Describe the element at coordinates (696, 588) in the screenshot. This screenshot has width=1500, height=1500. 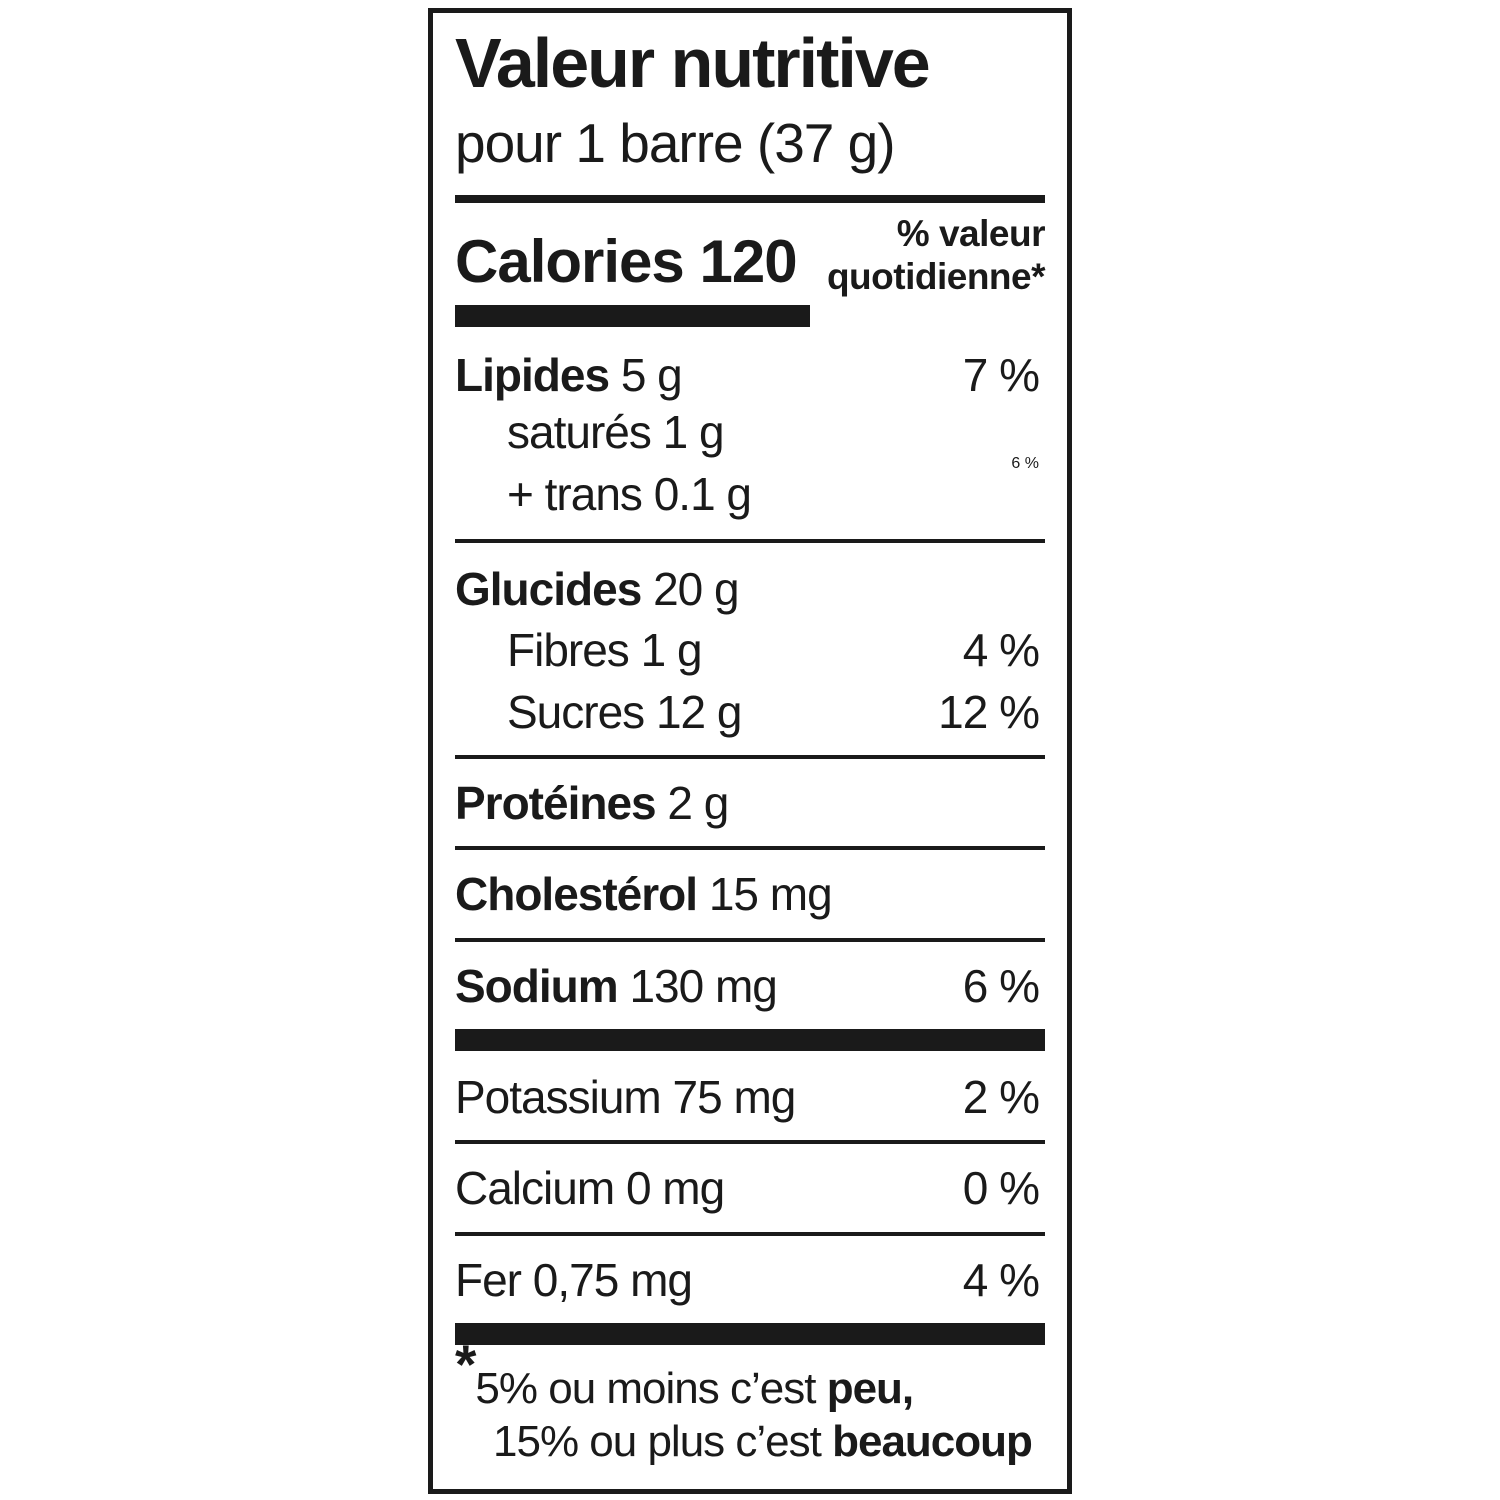
I see `nutrient-amount: 20 g` at that location.